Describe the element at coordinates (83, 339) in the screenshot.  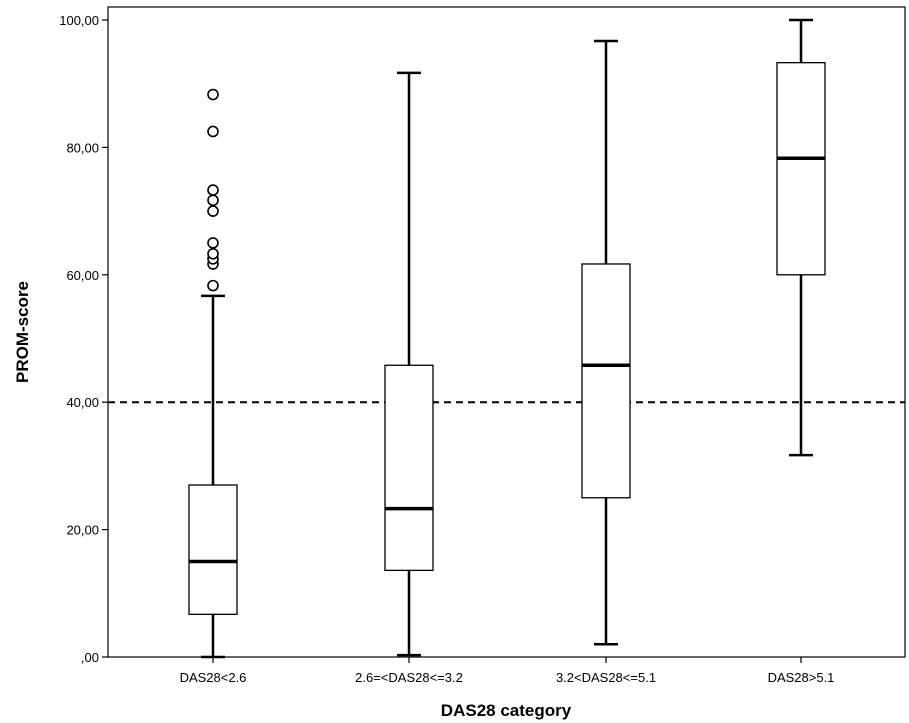
I see `y-axis: ,00 20,00 40,00 60,00 80,00 100,00` at that location.